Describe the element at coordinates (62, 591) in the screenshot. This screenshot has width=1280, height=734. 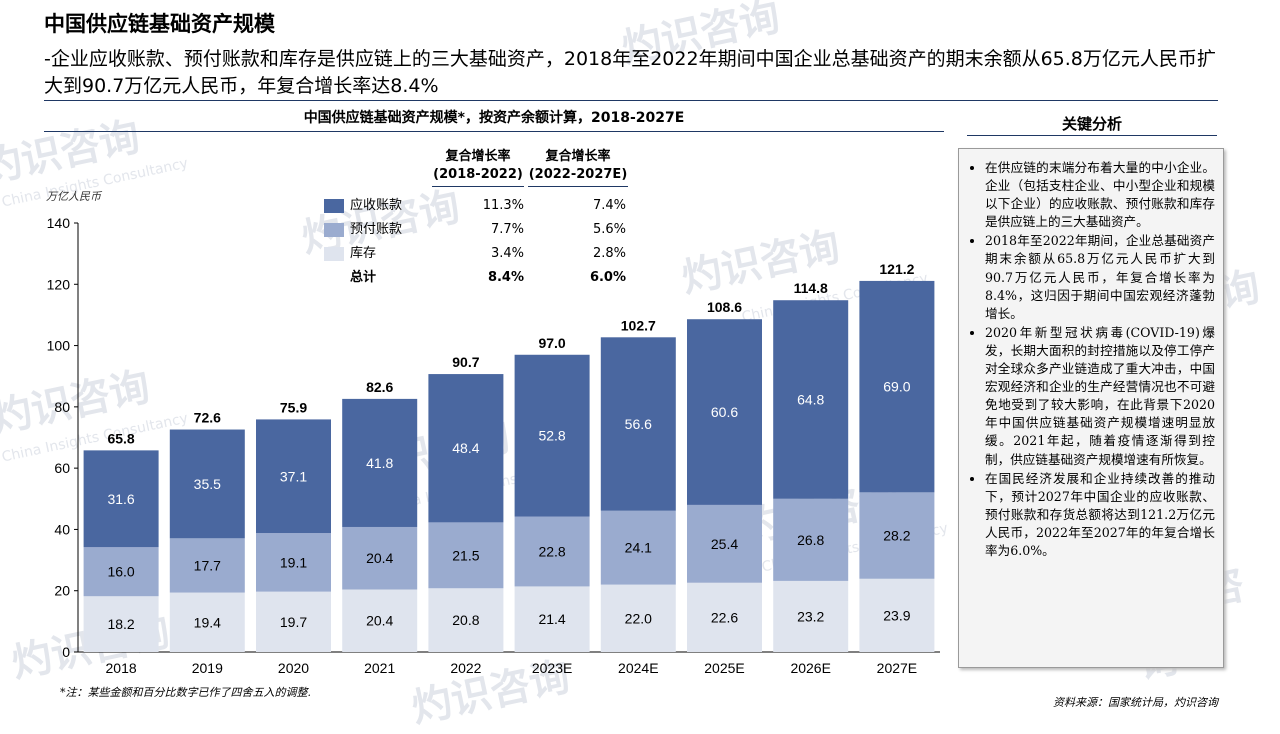
I see `y-tick-label: 20` at that location.